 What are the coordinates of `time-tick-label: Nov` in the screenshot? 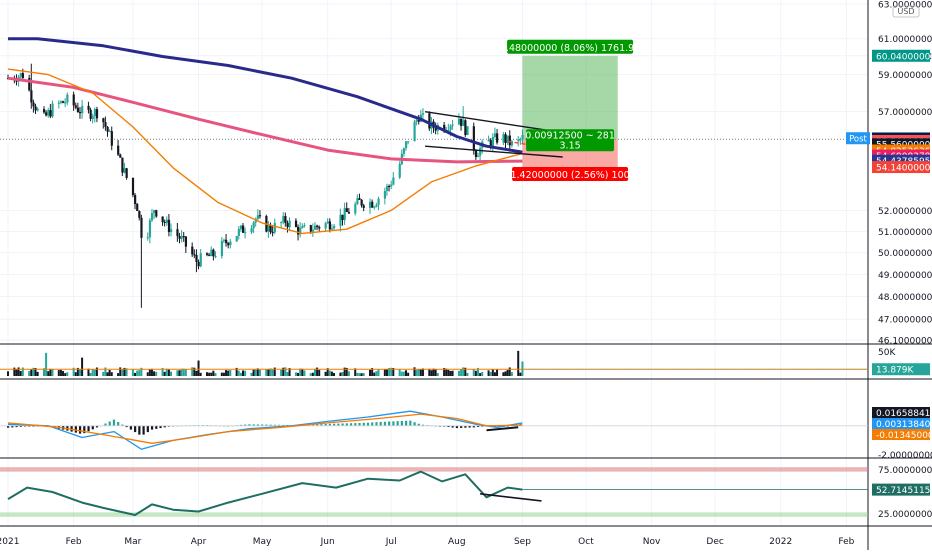 It's located at (652, 542).